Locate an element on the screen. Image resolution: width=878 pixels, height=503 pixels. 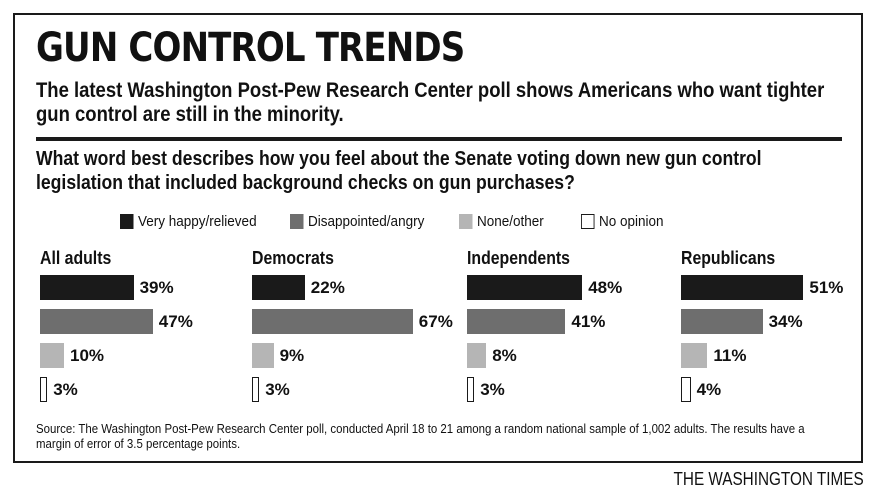
legend-item-disappointed: Disappointed/angry is located at coordinates (357, 221).